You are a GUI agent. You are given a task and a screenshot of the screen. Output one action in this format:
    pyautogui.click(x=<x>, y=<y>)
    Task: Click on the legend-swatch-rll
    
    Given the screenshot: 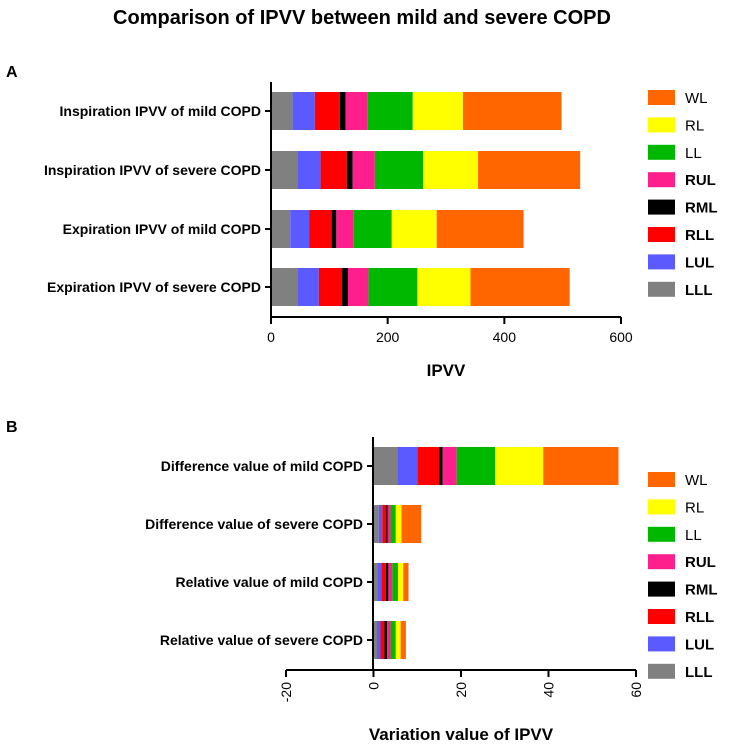 What is the action you would take?
    pyautogui.click(x=661, y=234)
    